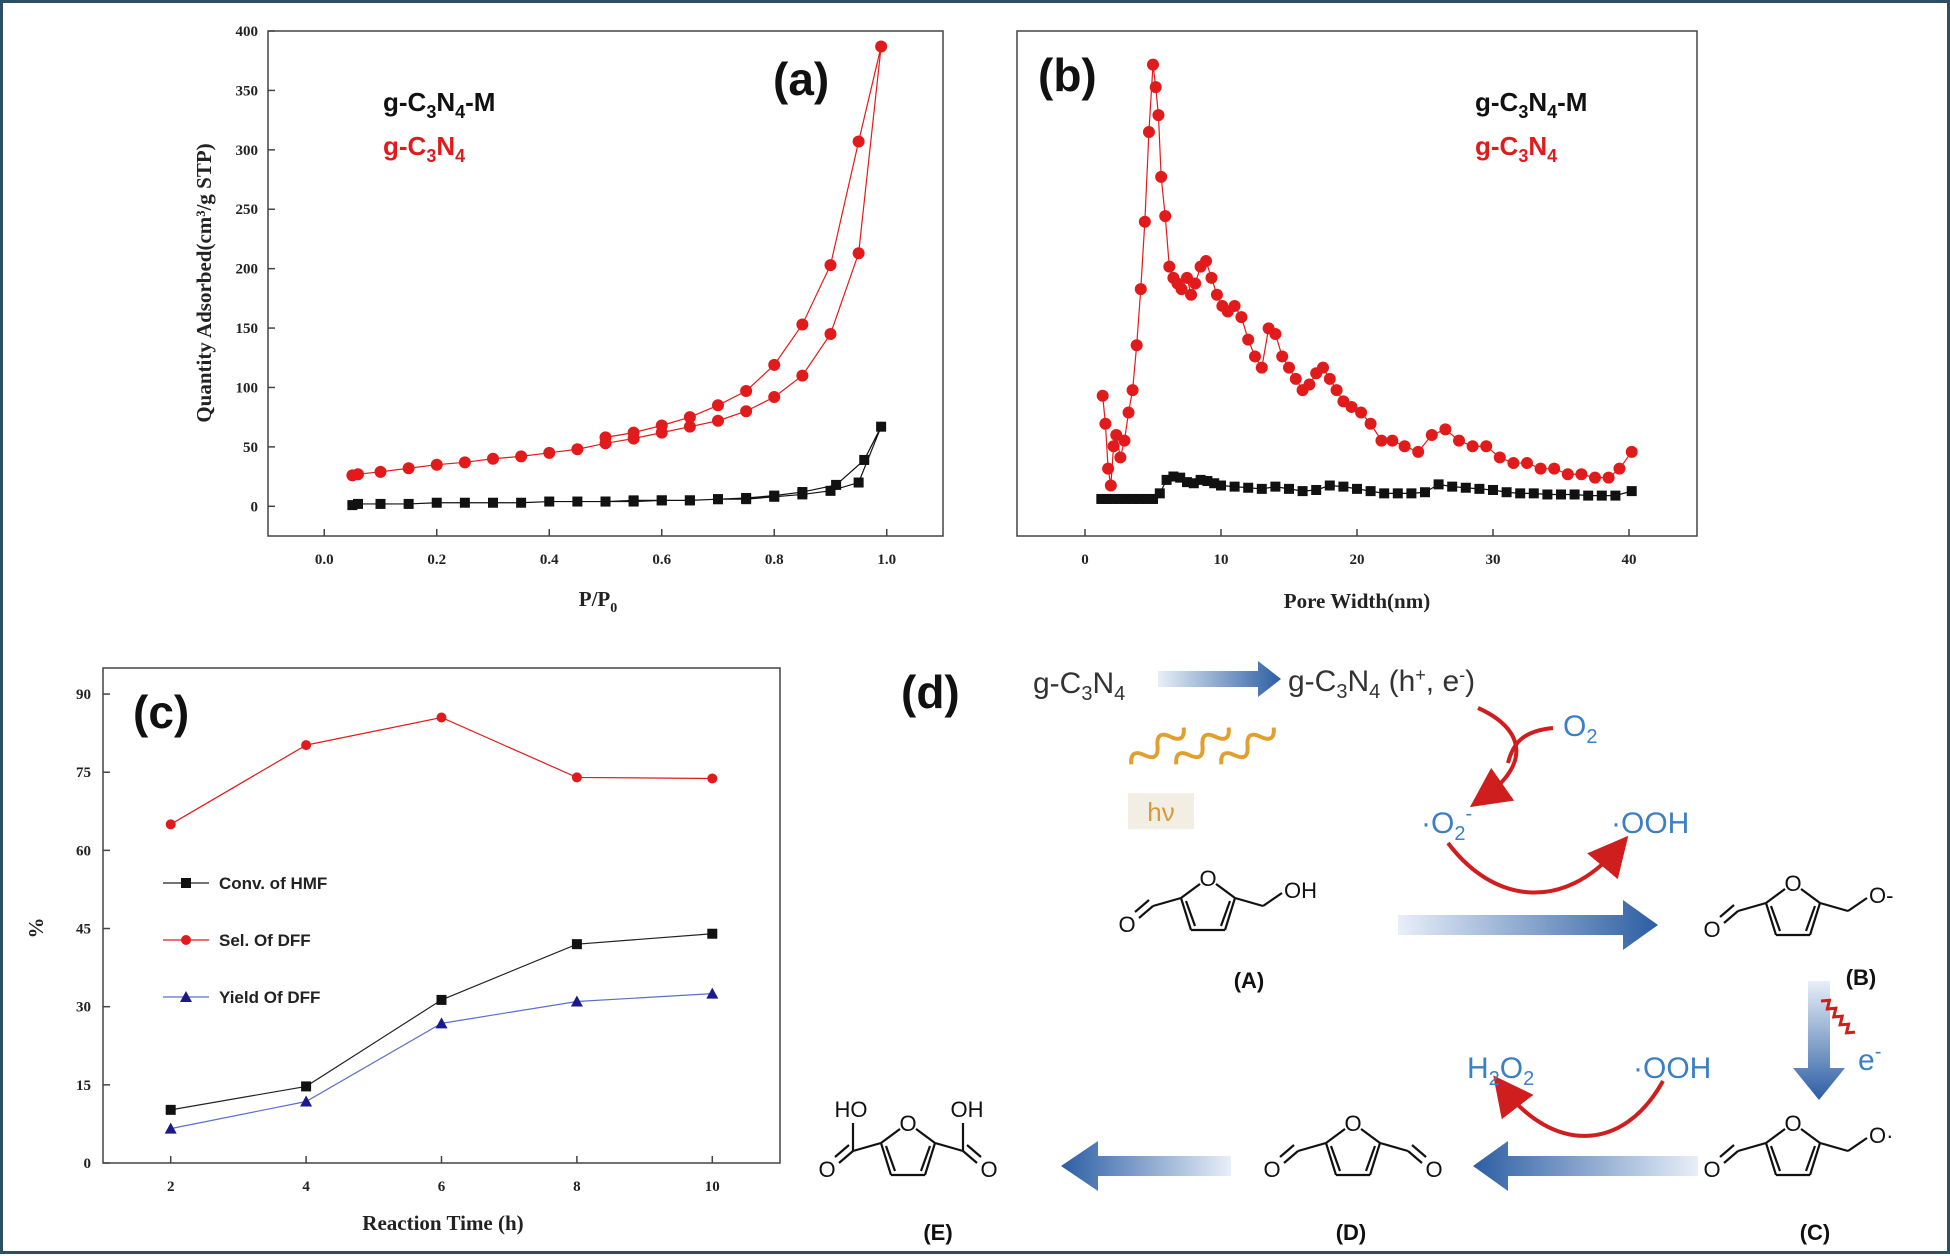  I want to click on hydroperoxyl-label-2: ·OOH, so click(1672, 1068).